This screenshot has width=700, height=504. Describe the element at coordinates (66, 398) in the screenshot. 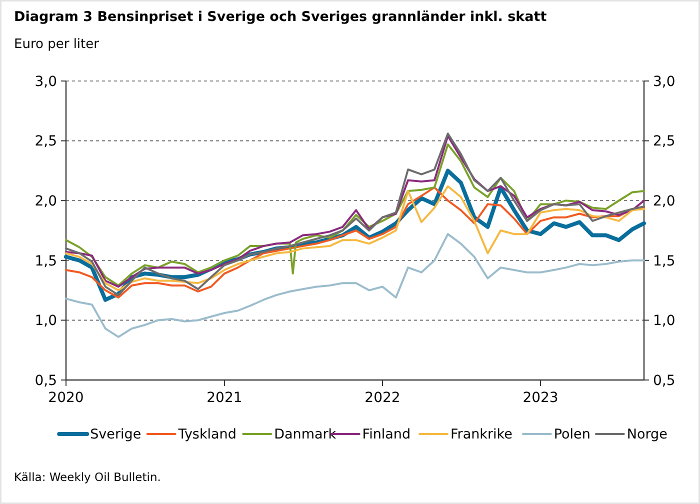

I see `x-tick-label: 2020` at that location.